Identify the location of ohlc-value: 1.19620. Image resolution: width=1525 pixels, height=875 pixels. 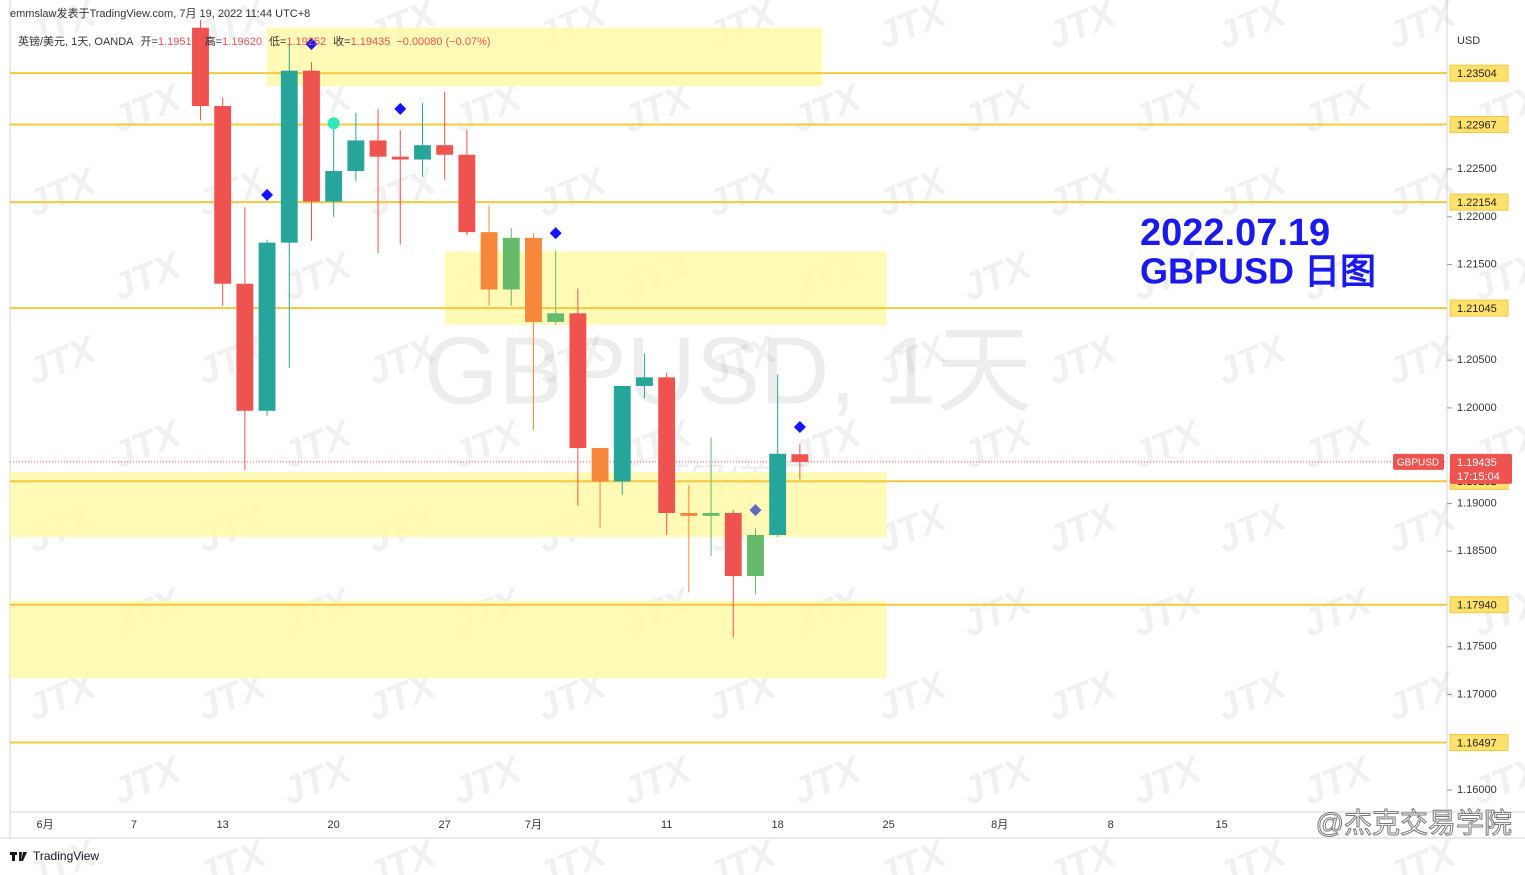
(242, 42).